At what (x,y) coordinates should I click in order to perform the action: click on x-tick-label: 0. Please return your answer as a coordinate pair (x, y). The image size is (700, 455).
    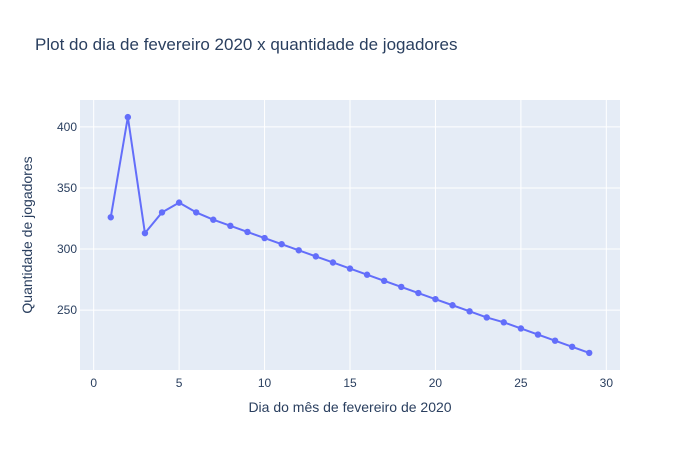
    Looking at the image, I should click on (93, 383).